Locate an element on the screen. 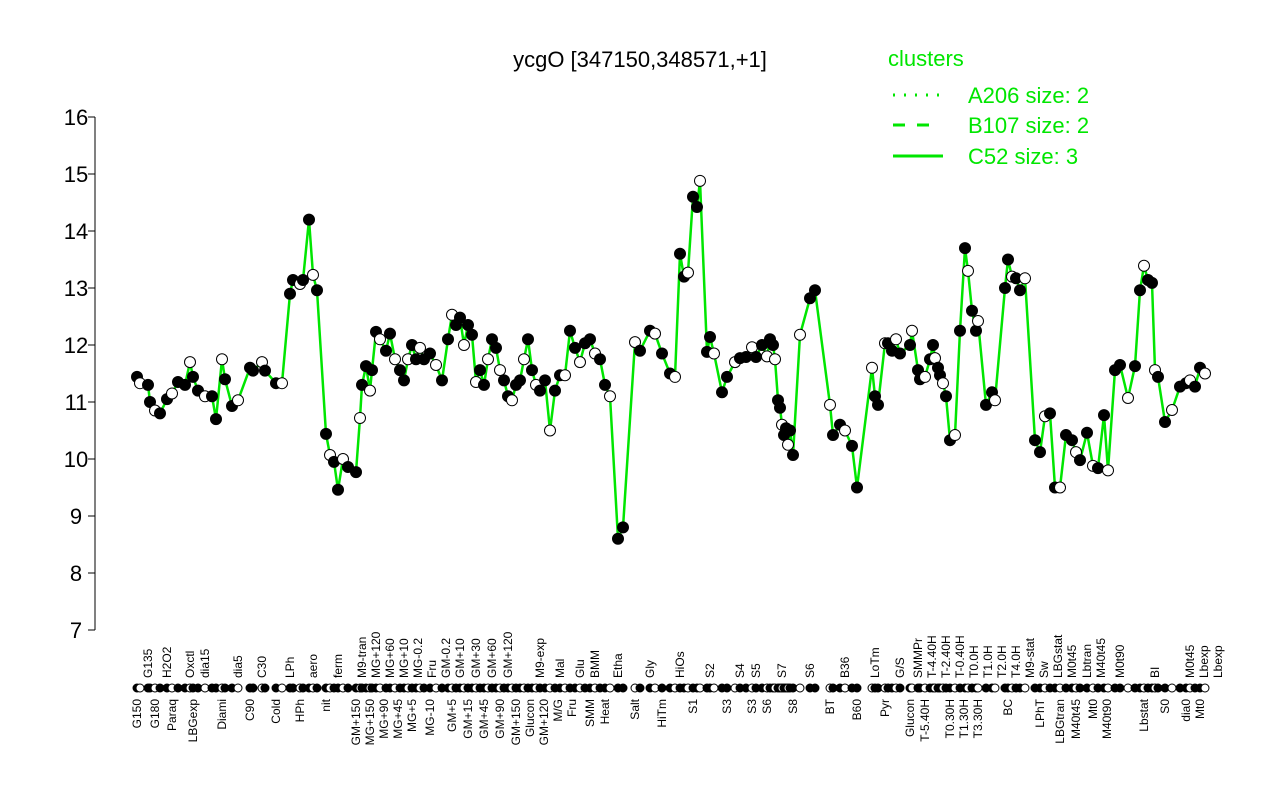 The image size is (1280, 805). x-tick-label: MG-10 is located at coordinates (430, 717).